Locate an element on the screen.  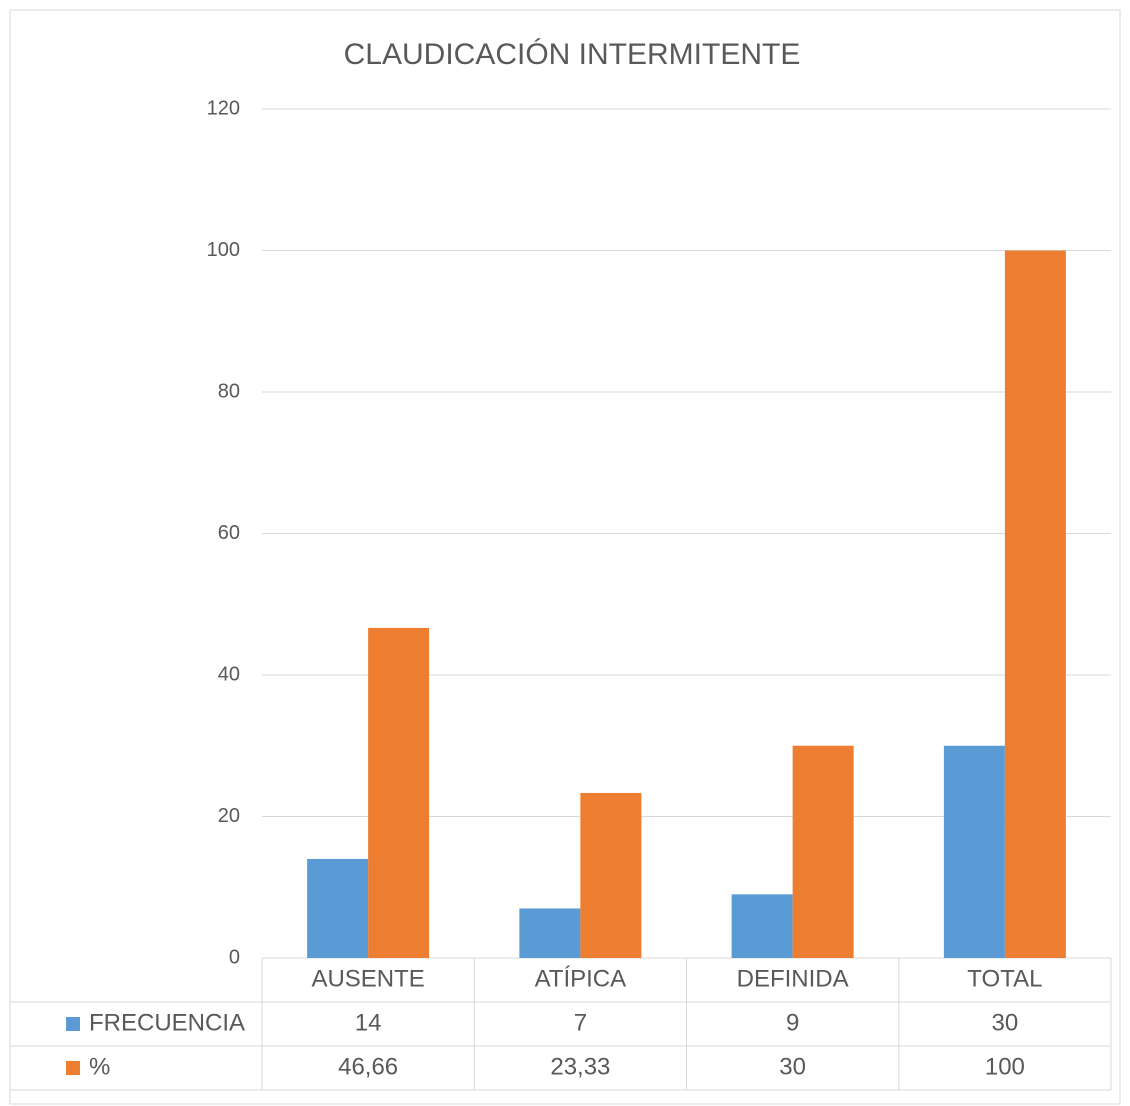
table-value: 100 is located at coordinates (1005, 1066).